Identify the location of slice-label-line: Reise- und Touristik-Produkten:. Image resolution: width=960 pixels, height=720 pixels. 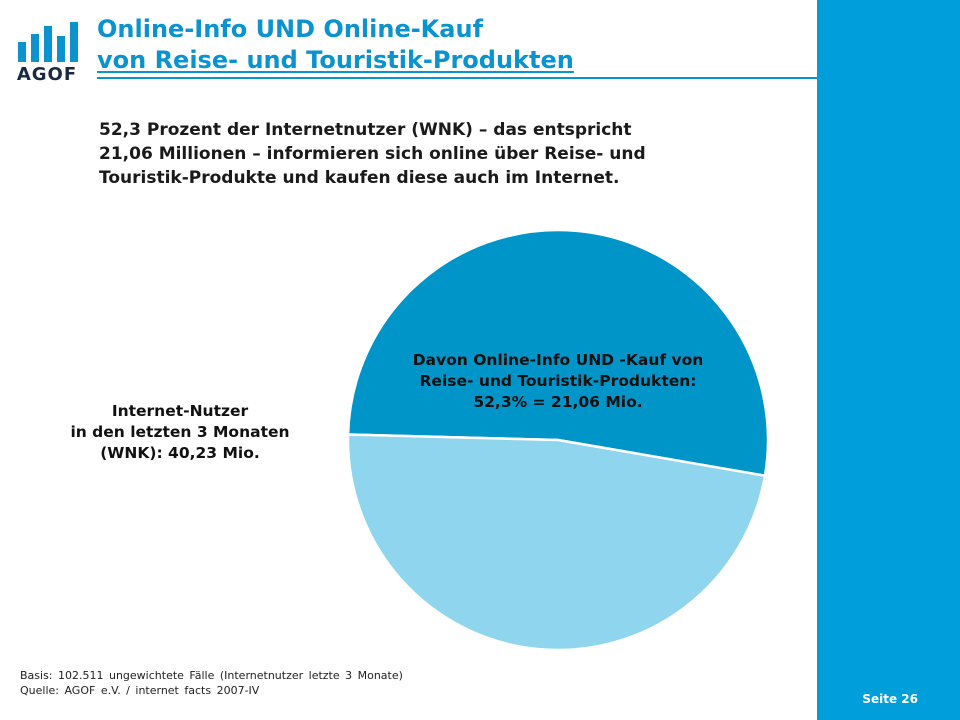
(558, 381).